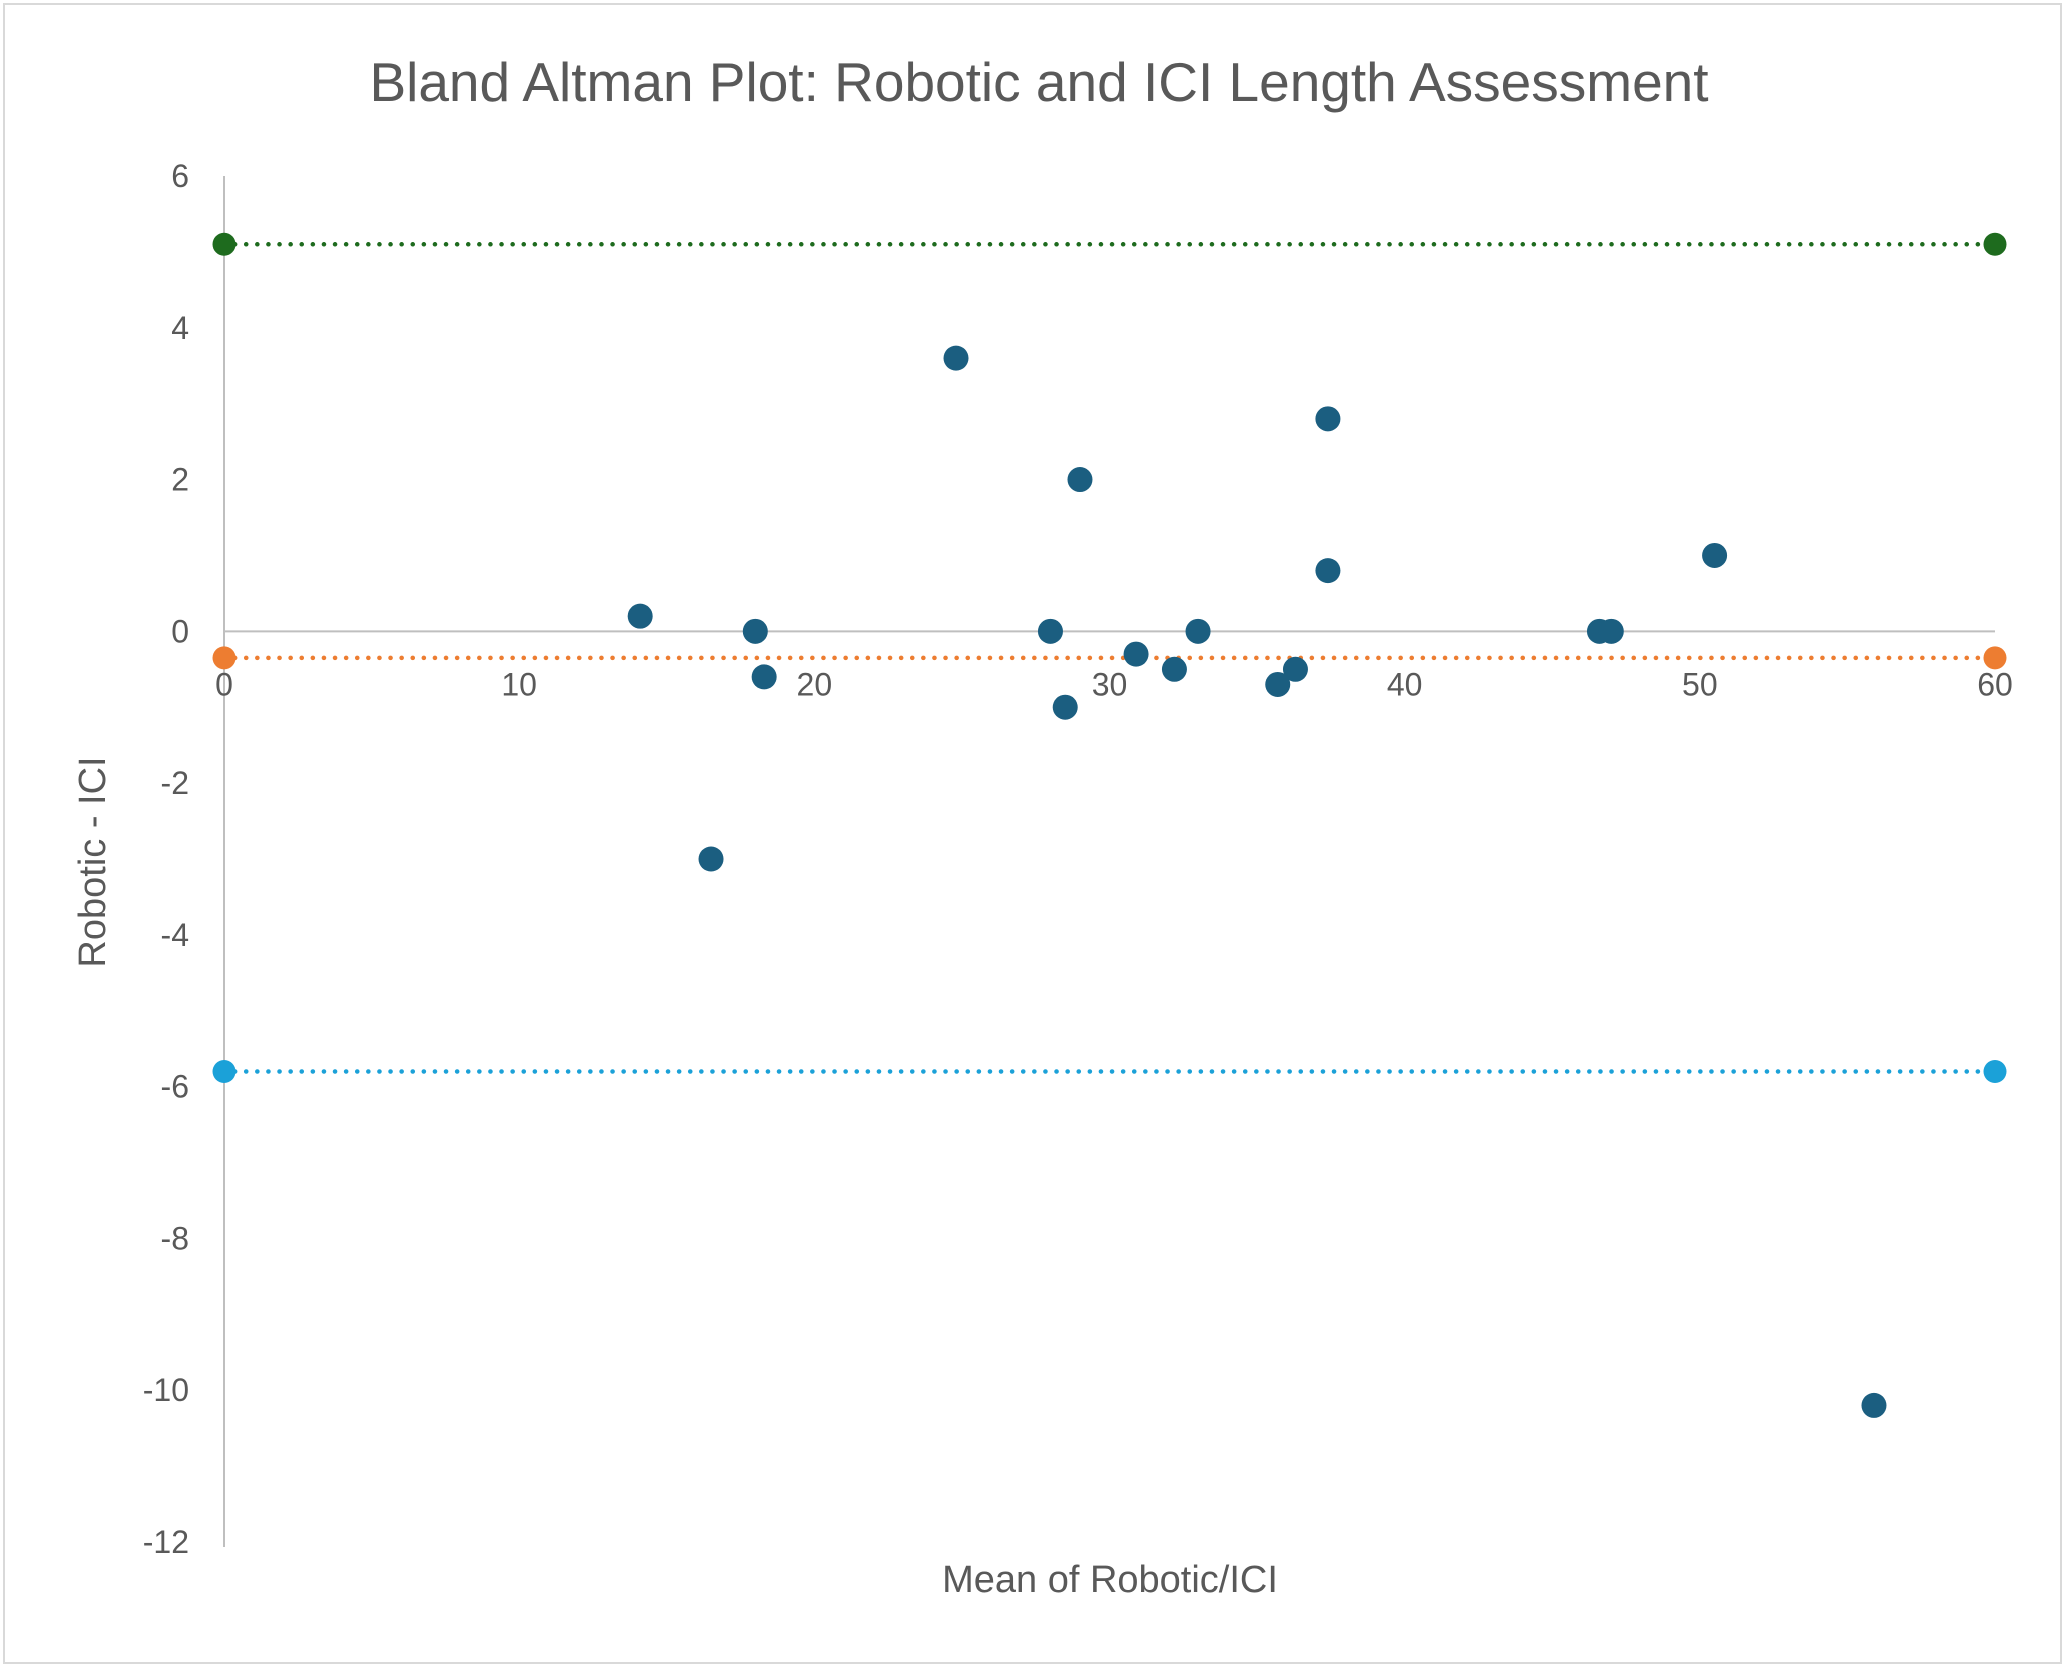  Describe the element at coordinates (224, 684) in the screenshot. I see `x-tick-label: 0` at that location.